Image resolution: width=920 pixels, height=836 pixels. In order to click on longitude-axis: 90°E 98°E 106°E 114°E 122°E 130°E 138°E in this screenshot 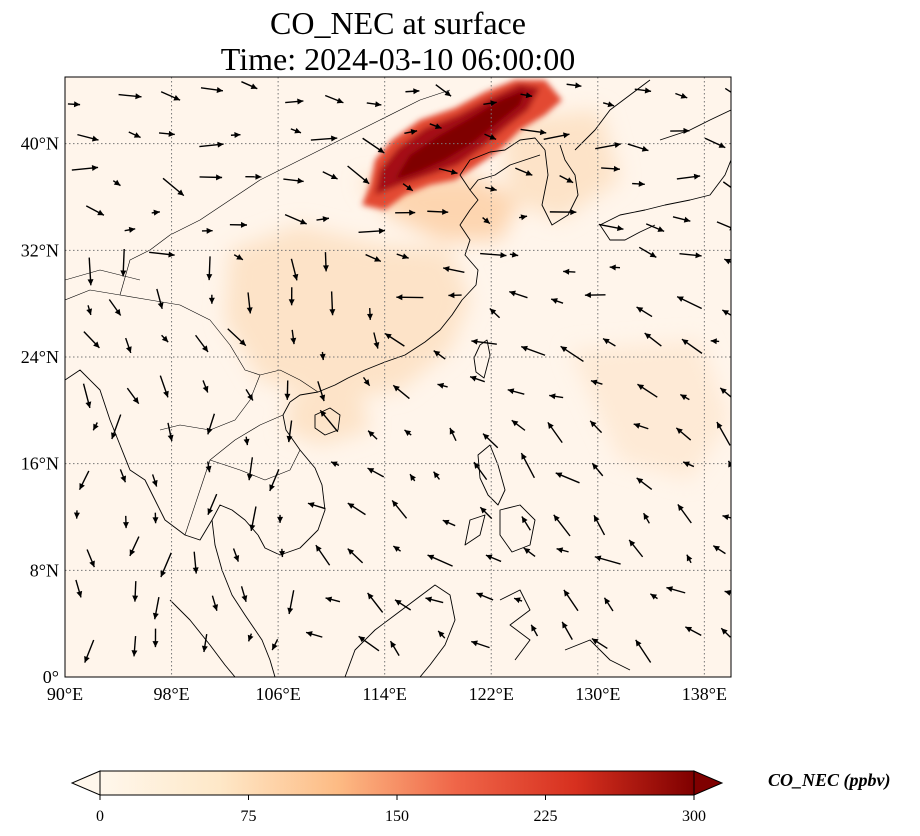, I will do `click(387, 694)`.